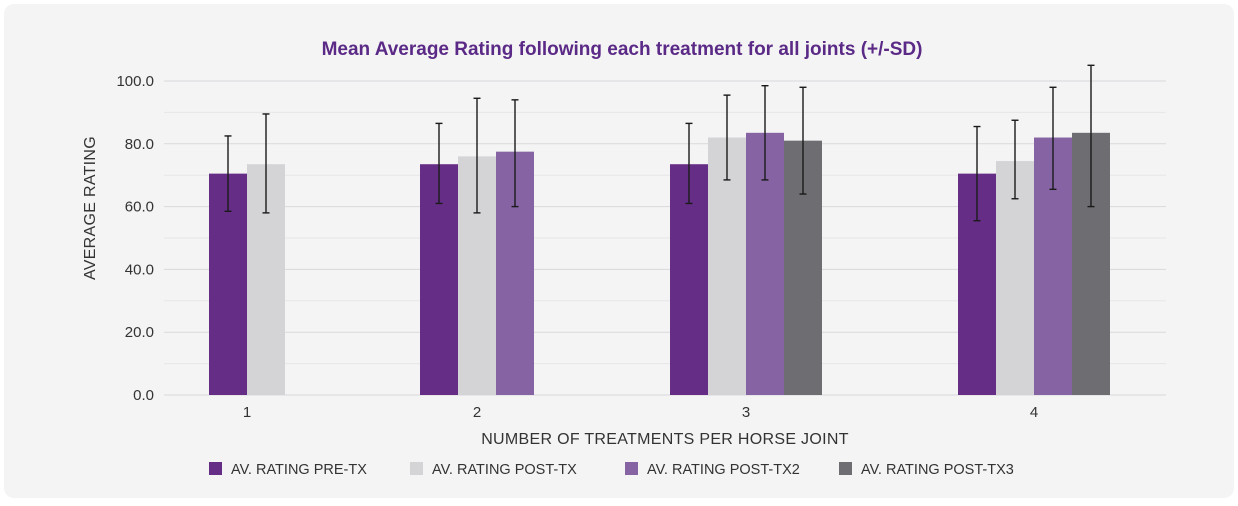 The width and height of the screenshot is (1238, 506). I want to click on y-tick-label: 40.0, so click(139, 269).